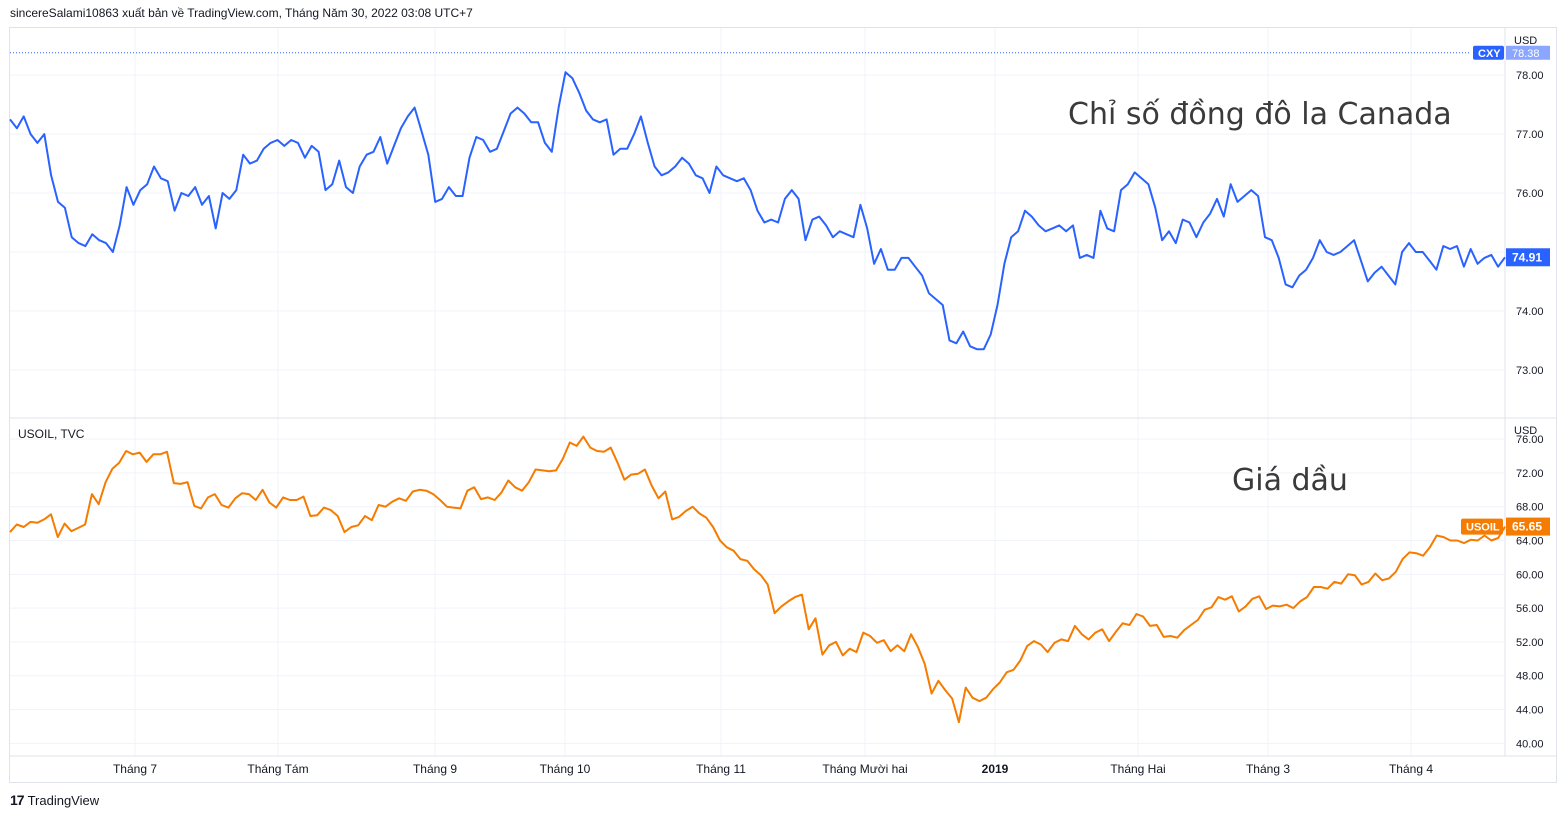  Describe the element at coordinates (1530, 371) in the screenshot. I see `cad-y-tick-label: 73.00` at that location.